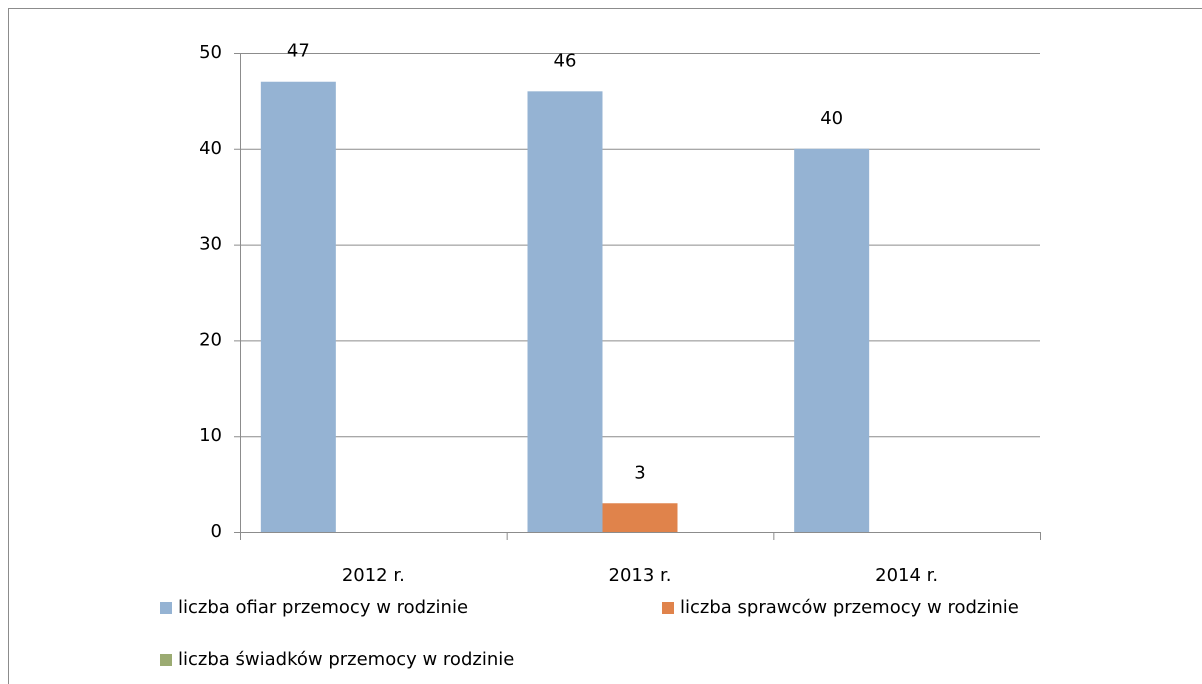  I want to click on legend-label: liczba ofiar przemocy w rodzinie, so click(323, 607).